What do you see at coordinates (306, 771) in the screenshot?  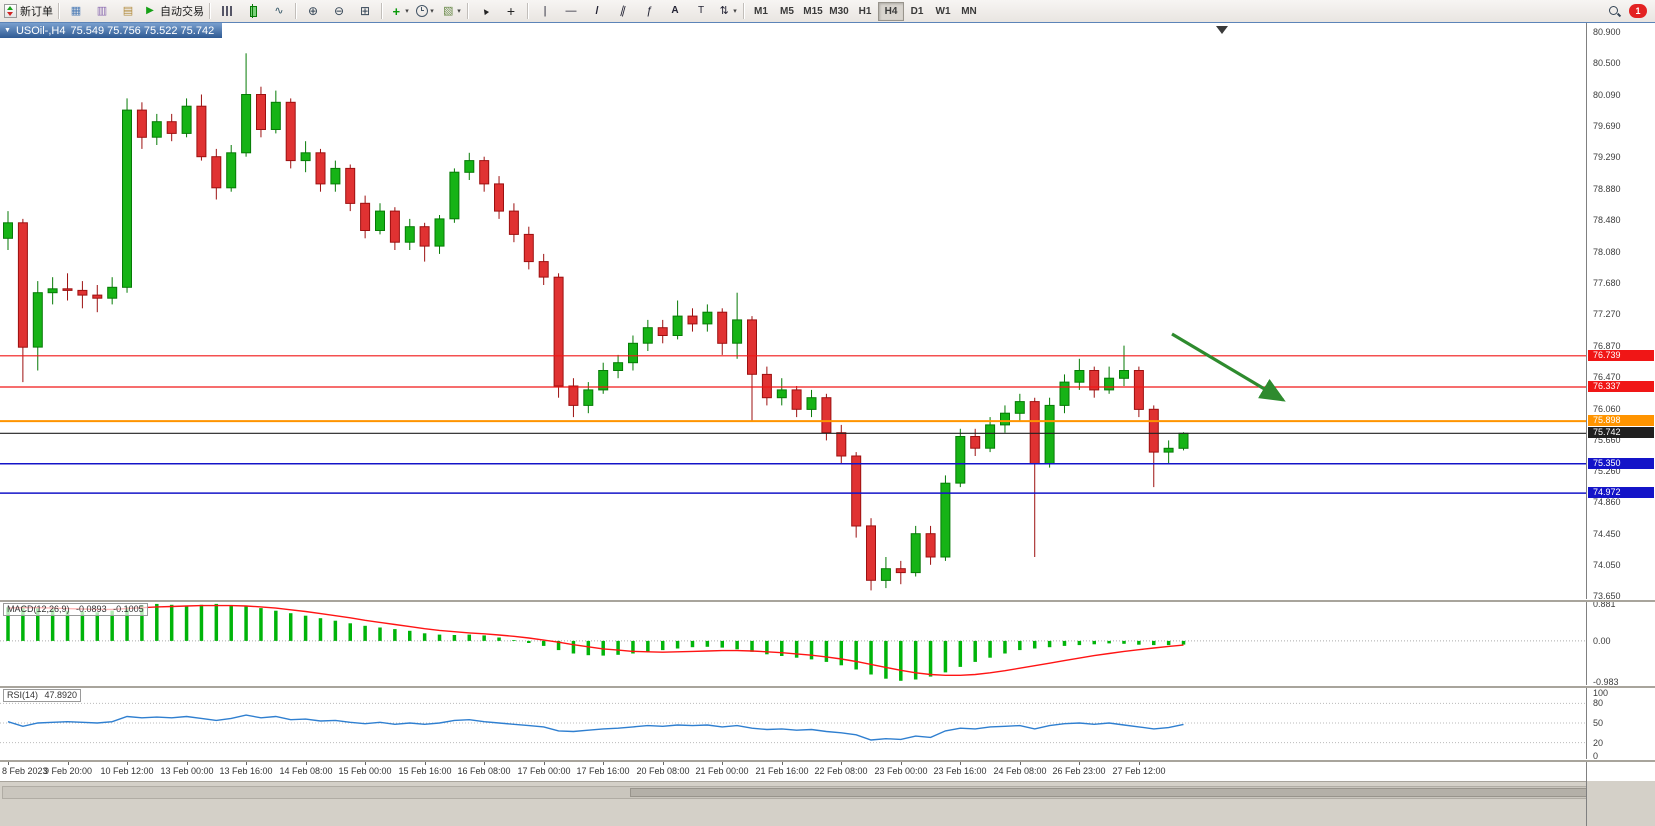 I see `time-label: 14 Feb 08:00` at bounding box center [306, 771].